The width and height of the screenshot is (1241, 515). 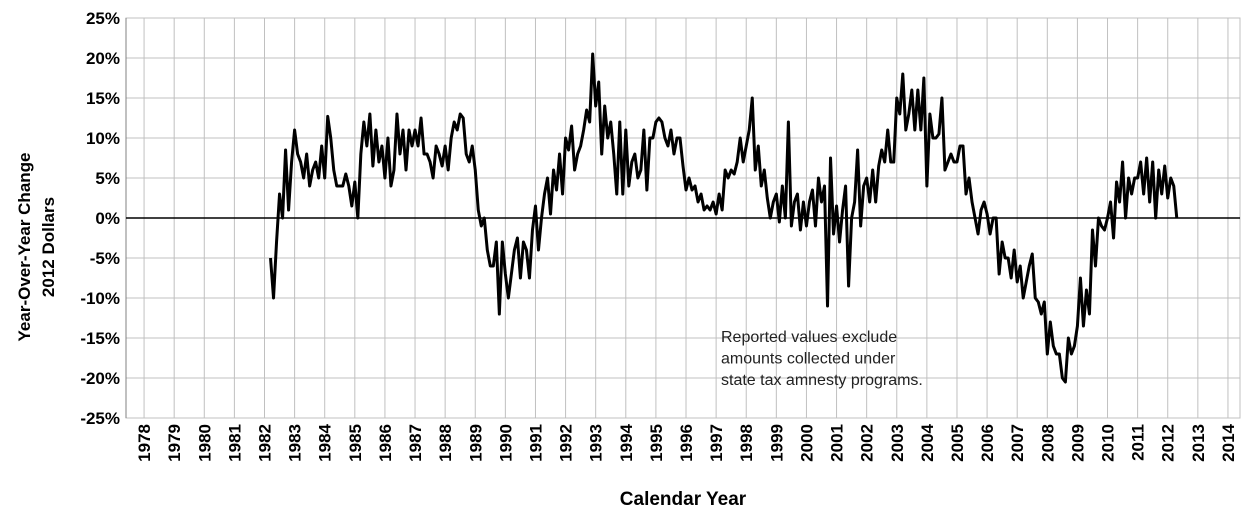 I want to click on x-tick-label: 2011, so click(x=1138, y=442).